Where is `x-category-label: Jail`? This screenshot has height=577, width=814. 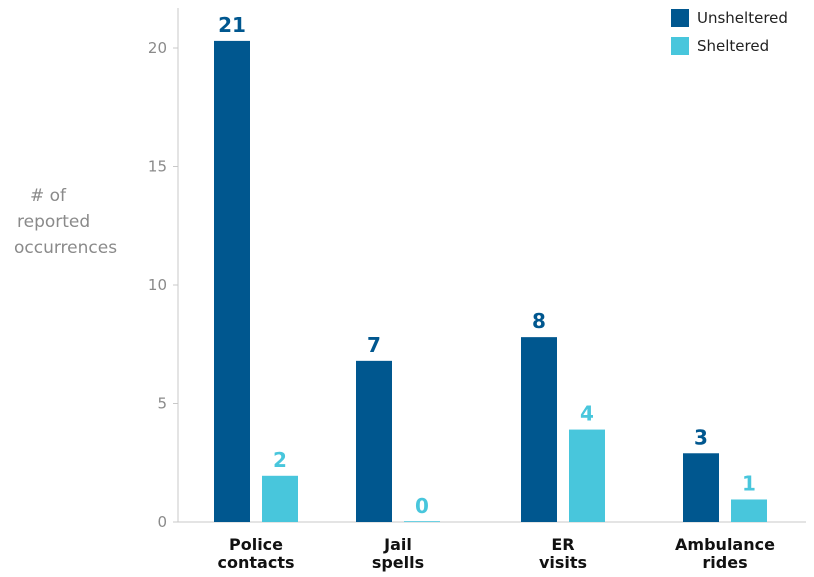
x-category-label: Jail is located at coordinates (397, 544).